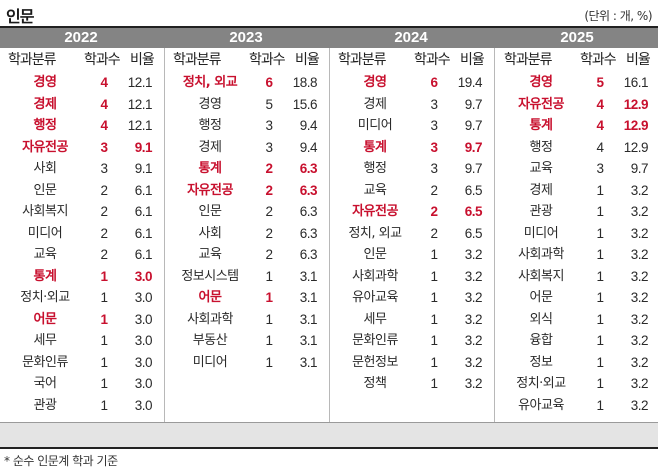 The image size is (658, 476). What do you see at coordinates (140, 104) in the screenshot?
I see `dept-ratio: 12.1` at bounding box center [140, 104].